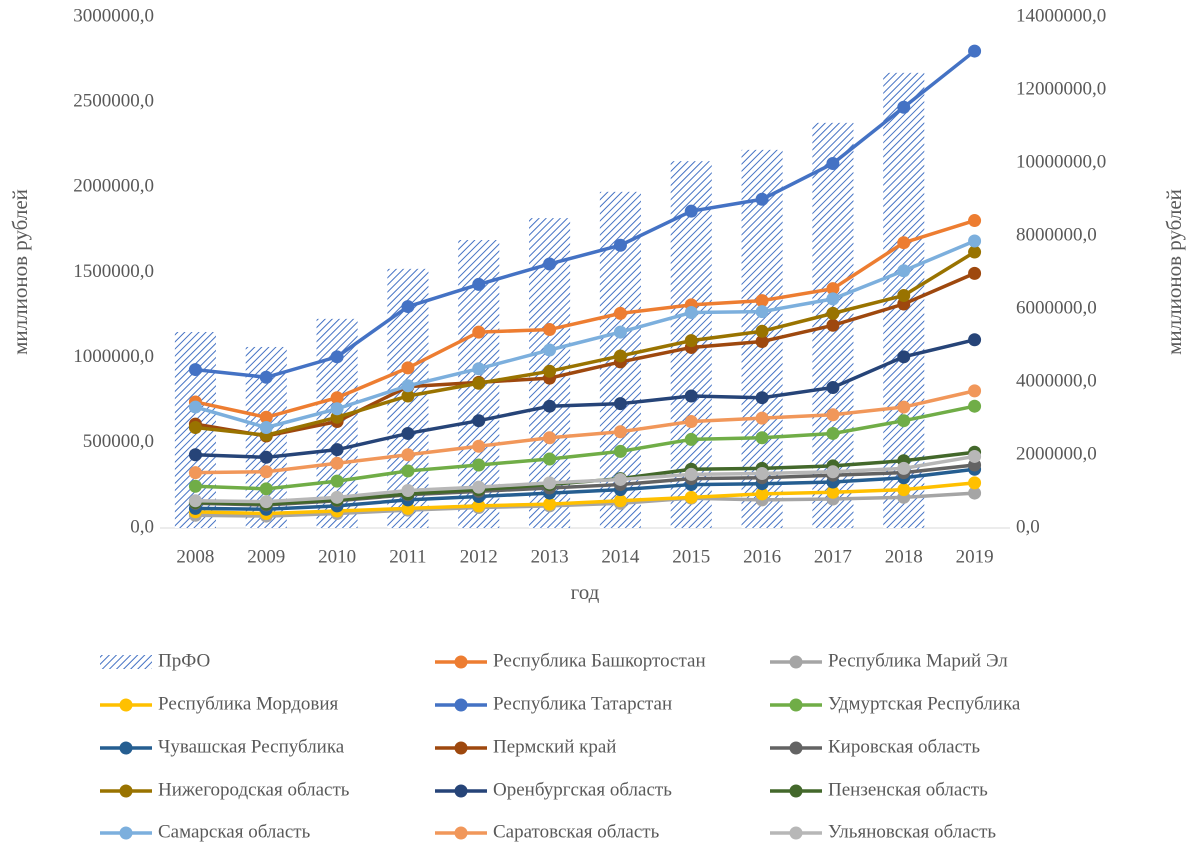 The width and height of the screenshot is (1192, 848). I want to click on x-tick-label: 2015, so click(691, 556).